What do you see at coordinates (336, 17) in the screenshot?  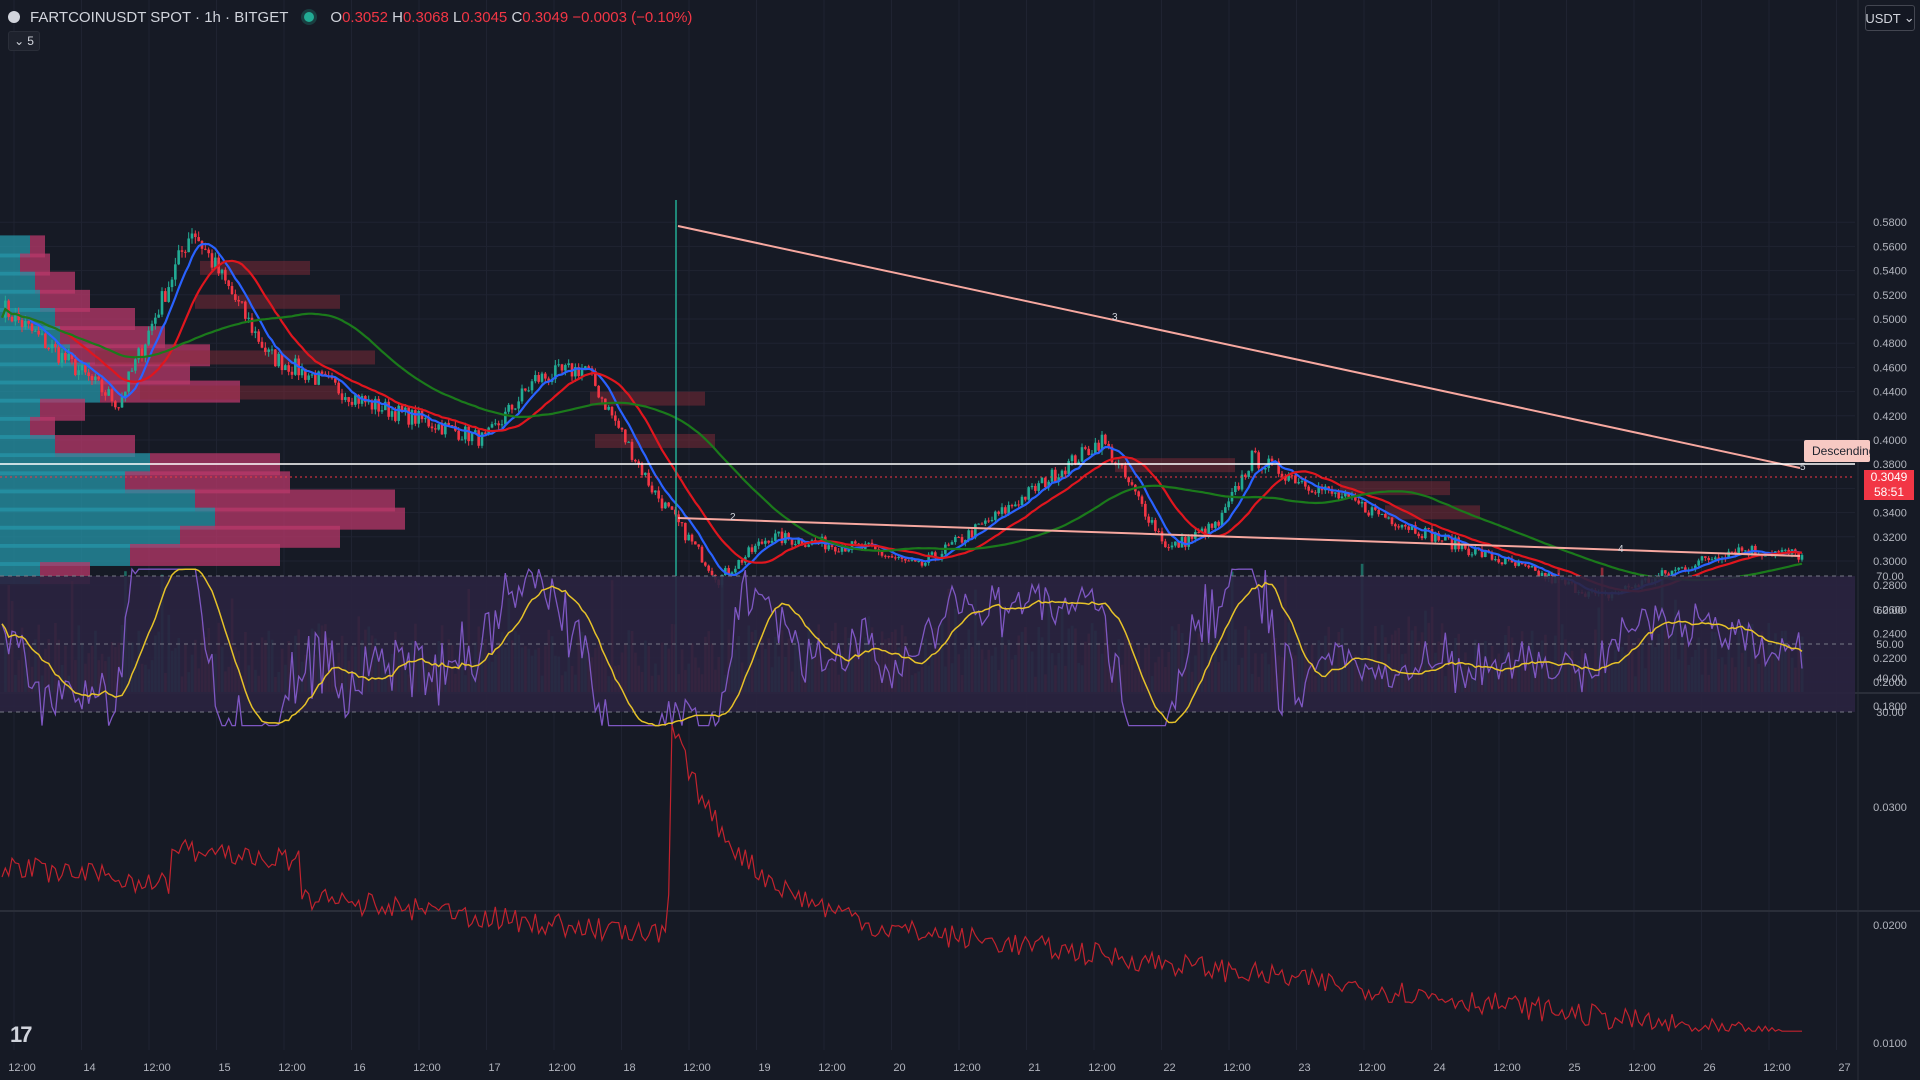 I see `open-label: O` at bounding box center [336, 17].